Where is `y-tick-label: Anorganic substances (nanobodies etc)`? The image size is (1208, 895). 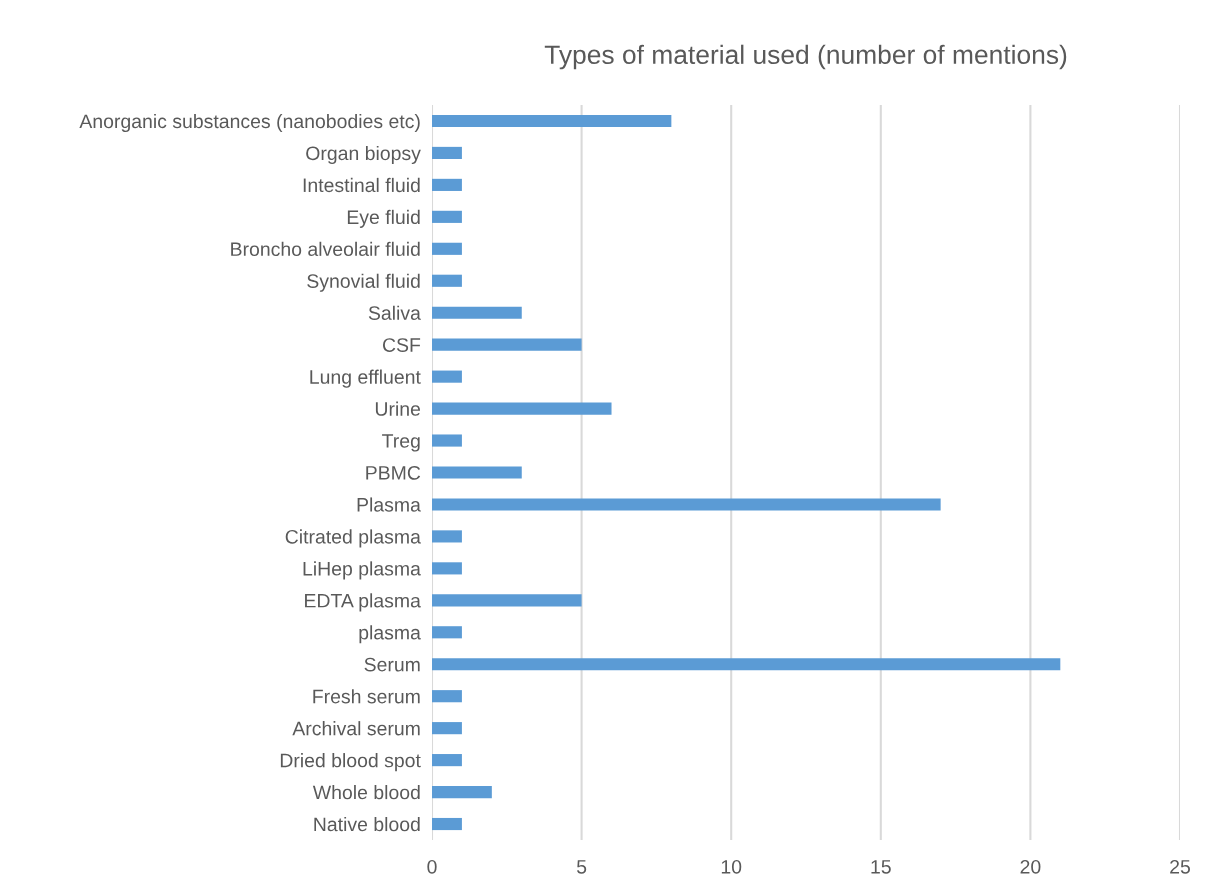
y-tick-label: Anorganic substances (nanobodies etc) is located at coordinates (249, 123).